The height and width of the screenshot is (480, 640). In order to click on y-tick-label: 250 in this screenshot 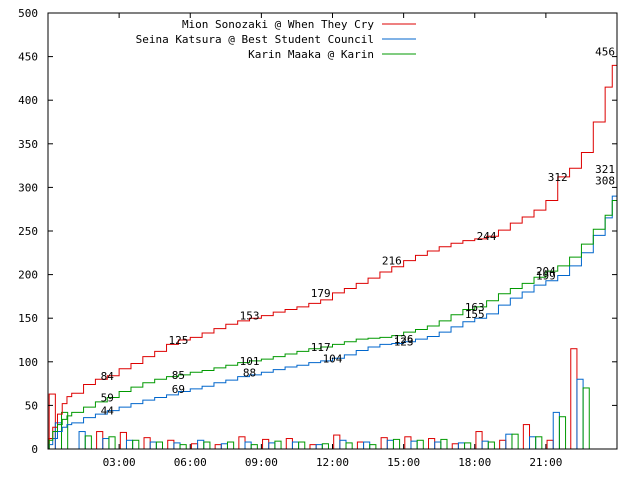, I will do `click(28, 231)`.